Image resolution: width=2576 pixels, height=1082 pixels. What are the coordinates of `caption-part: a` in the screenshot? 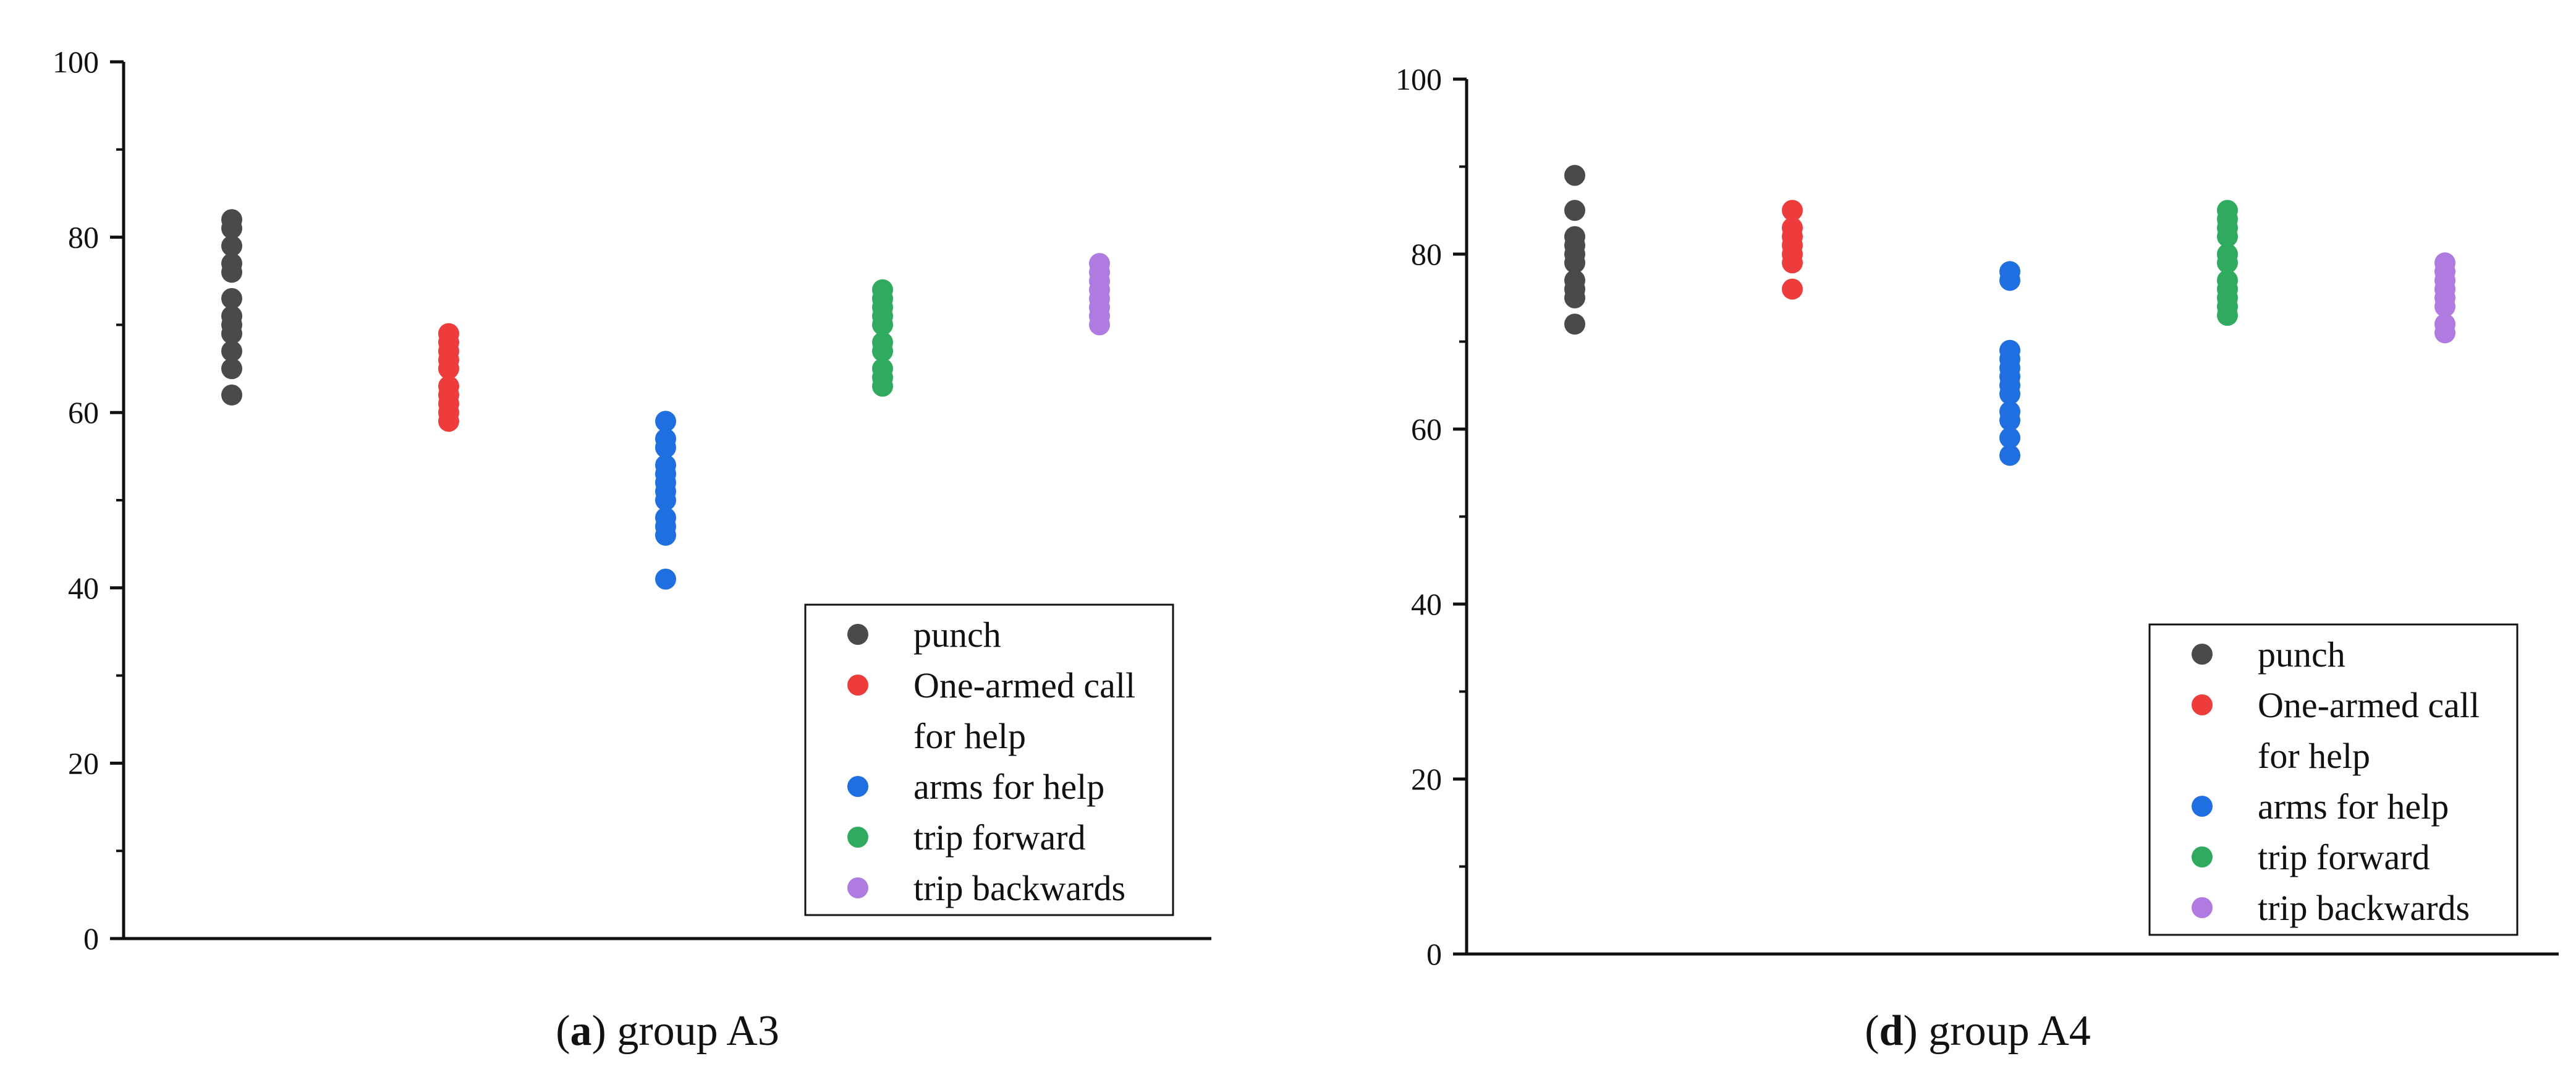 It's located at (581, 1031).